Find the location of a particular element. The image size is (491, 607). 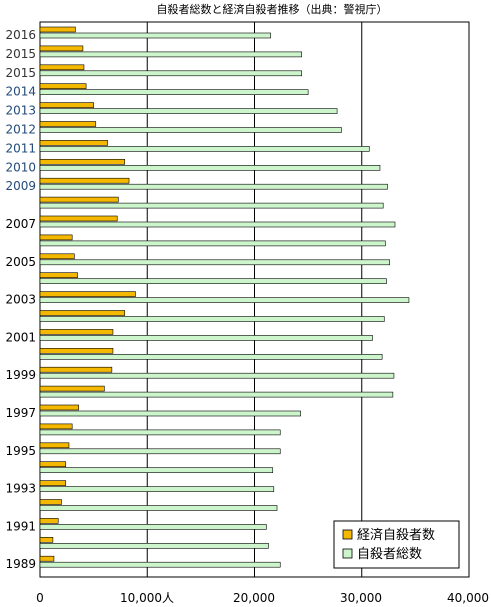

y-tick-label: 2007 is located at coordinates (20, 224).